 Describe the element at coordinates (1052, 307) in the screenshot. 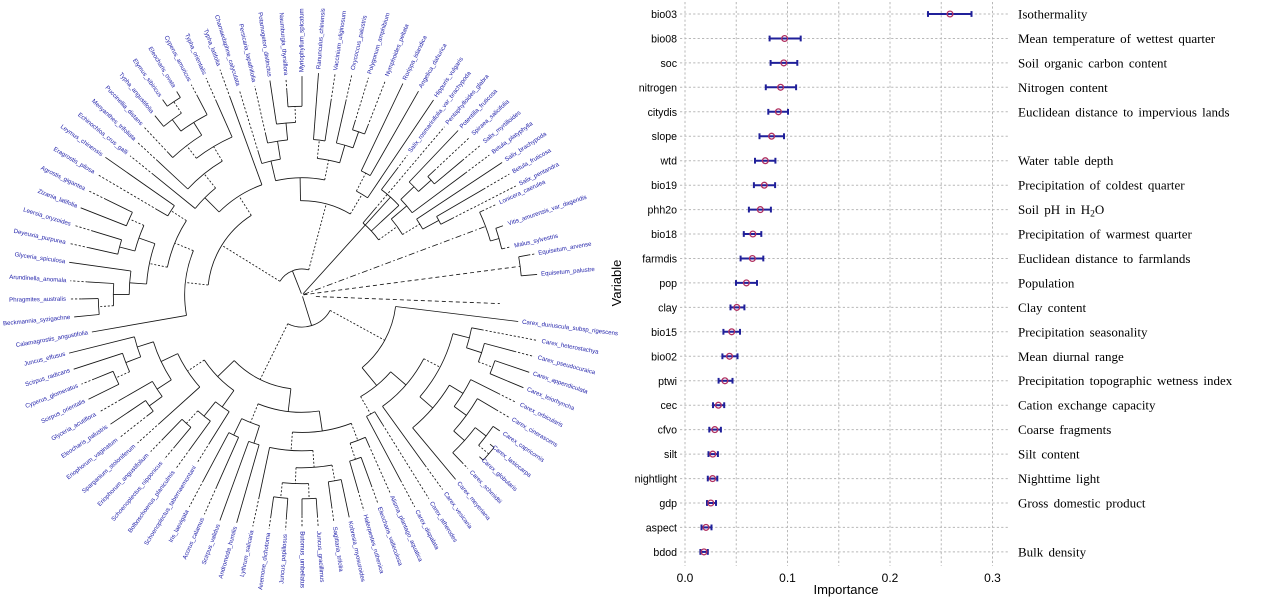

I see `svg-text: Clay content` at that location.